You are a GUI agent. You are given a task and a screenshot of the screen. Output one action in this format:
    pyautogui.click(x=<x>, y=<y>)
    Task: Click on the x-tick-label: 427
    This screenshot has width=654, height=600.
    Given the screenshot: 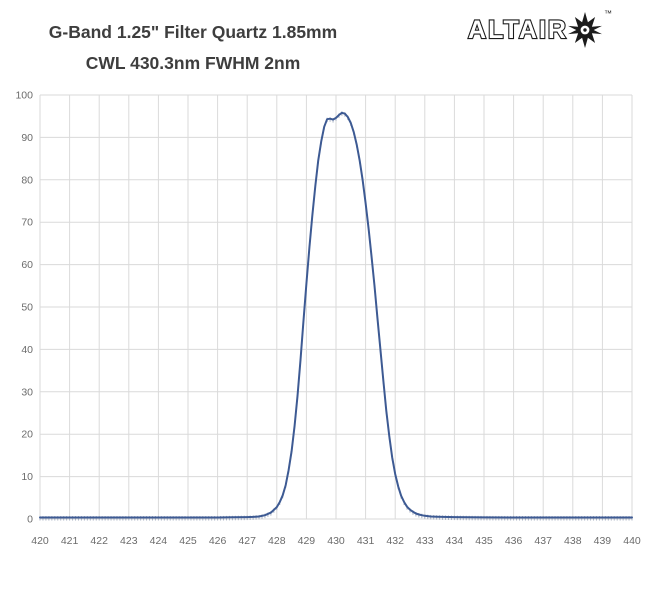 What is the action you would take?
    pyautogui.click(x=247, y=541)
    